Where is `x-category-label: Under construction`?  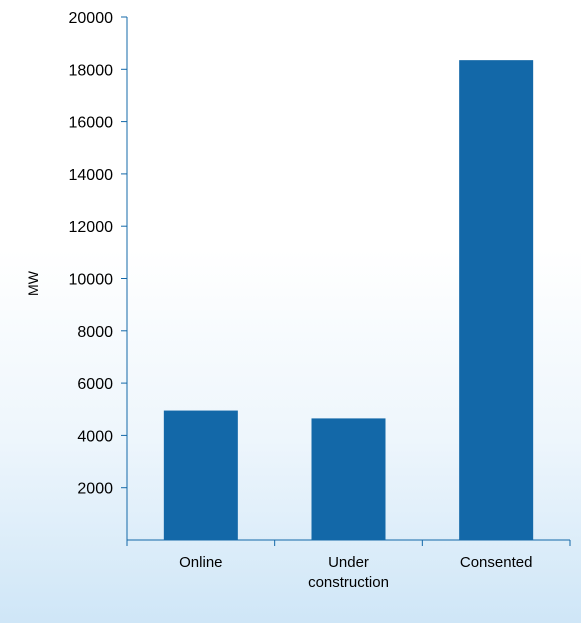 x-category-label: Under construction is located at coordinates (348, 572).